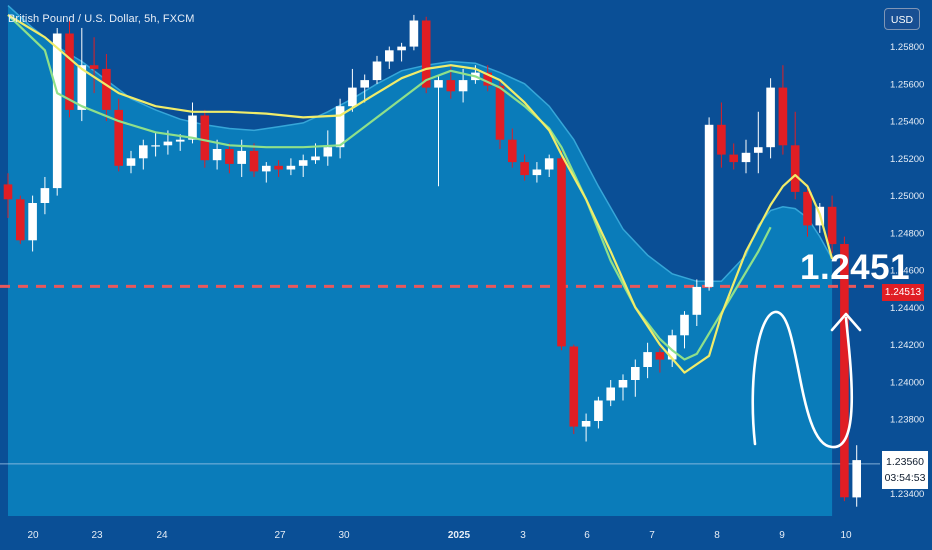  Describe the element at coordinates (717, 535) in the screenshot. I see `time-tick-label: 8` at that location.